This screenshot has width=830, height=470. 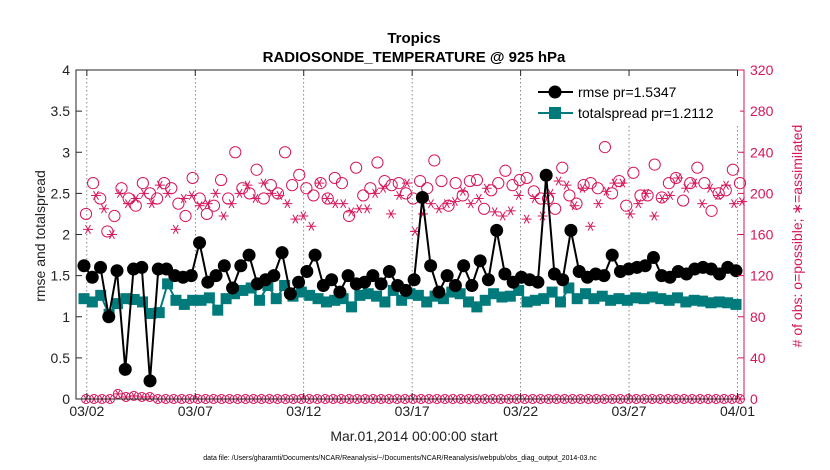 I want to click on x-tick-label: 04/01, so click(x=737, y=411).